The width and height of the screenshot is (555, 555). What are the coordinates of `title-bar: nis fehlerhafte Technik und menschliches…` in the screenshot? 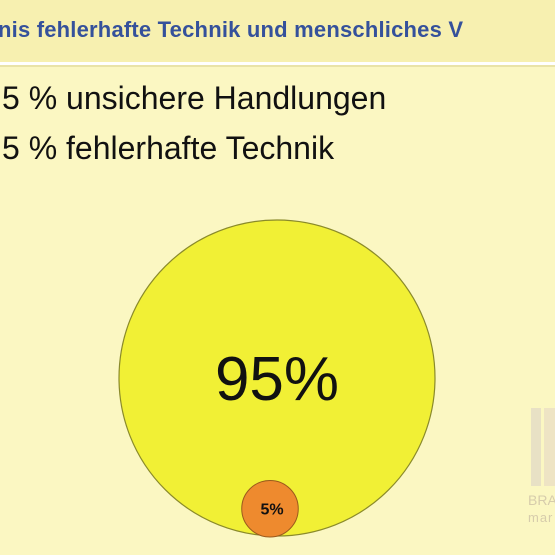 It's located at (277, 32).